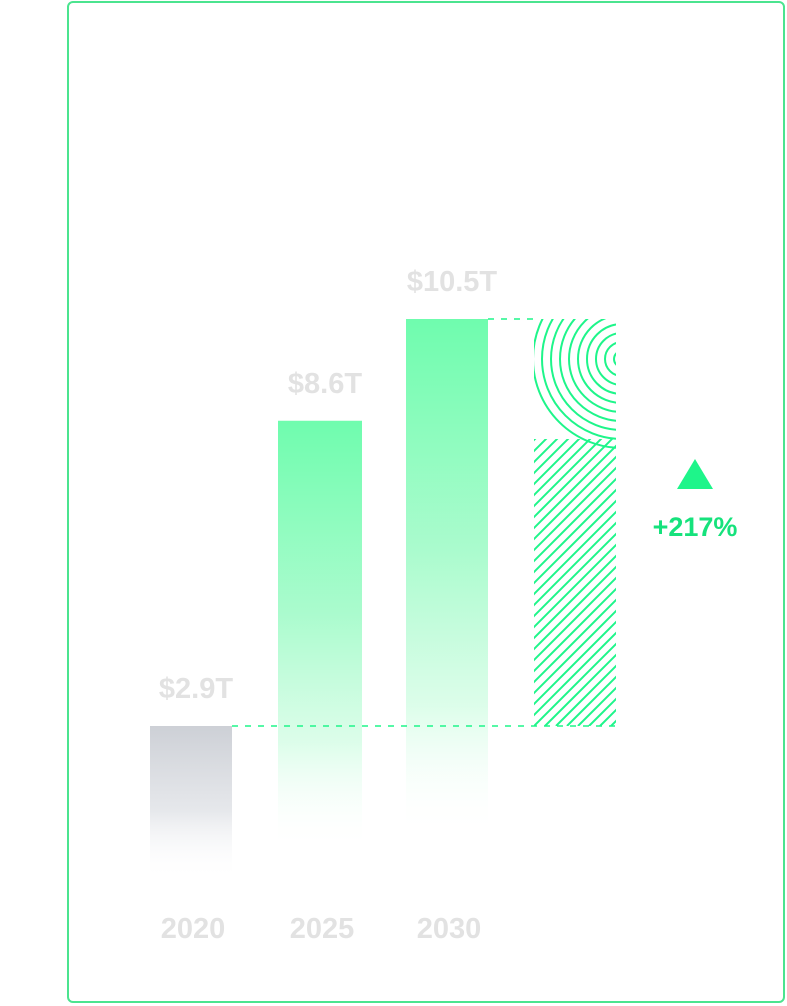 The height and width of the screenshot is (1006, 787). Describe the element at coordinates (320, 635) in the screenshot. I see `bar-2025` at that location.